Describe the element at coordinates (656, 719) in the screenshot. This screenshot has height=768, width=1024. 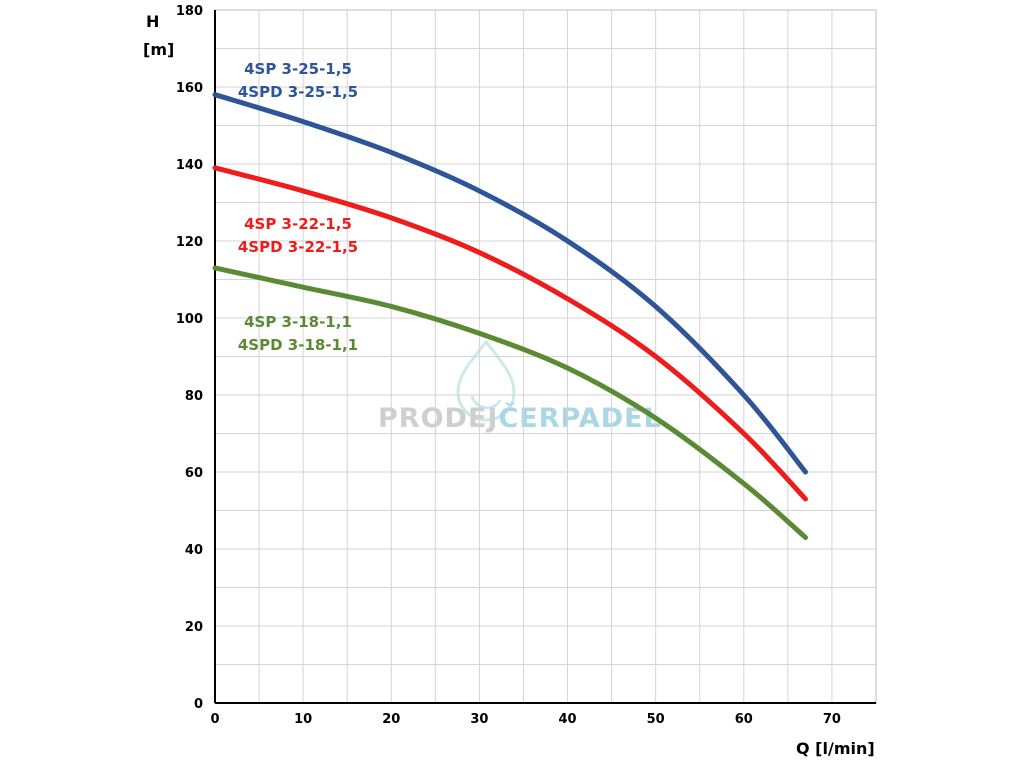
I see `x-tick-label: 50` at that location.